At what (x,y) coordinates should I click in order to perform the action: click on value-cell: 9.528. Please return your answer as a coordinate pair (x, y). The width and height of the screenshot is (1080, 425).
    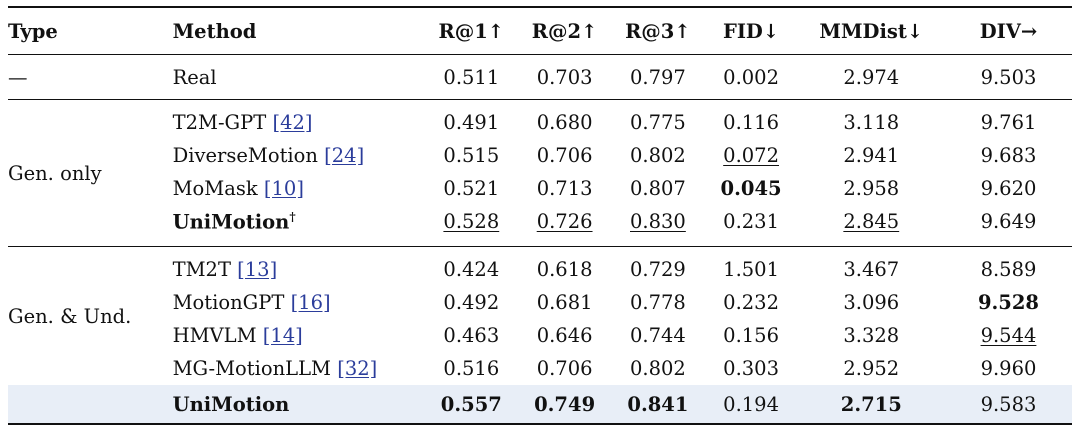
    Looking at the image, I should click on (1008, 302).